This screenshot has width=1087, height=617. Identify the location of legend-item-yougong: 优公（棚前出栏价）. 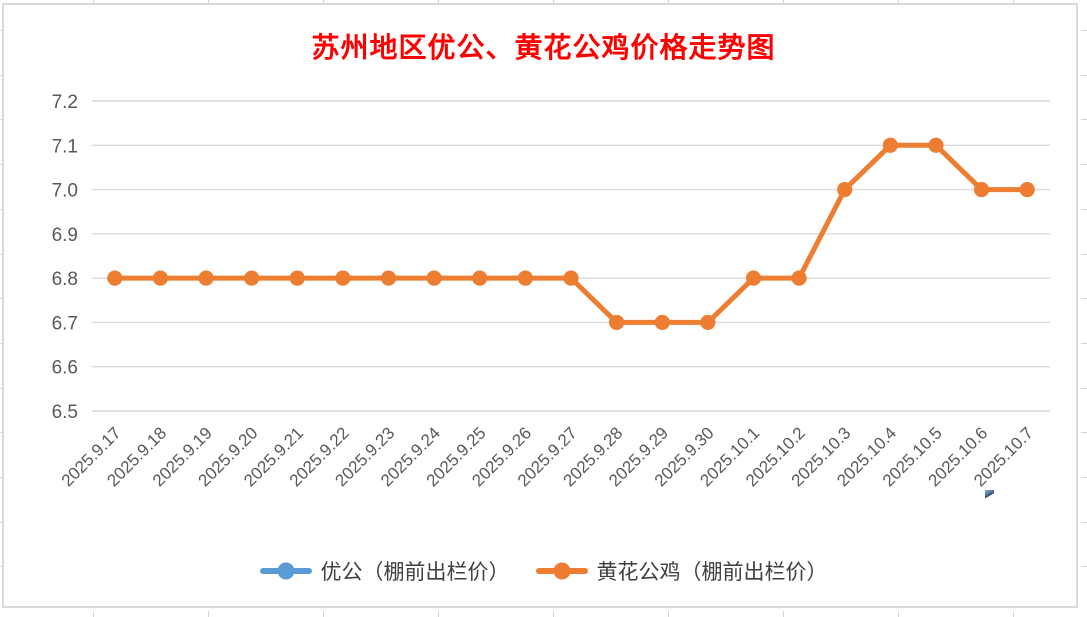
(384, 571).